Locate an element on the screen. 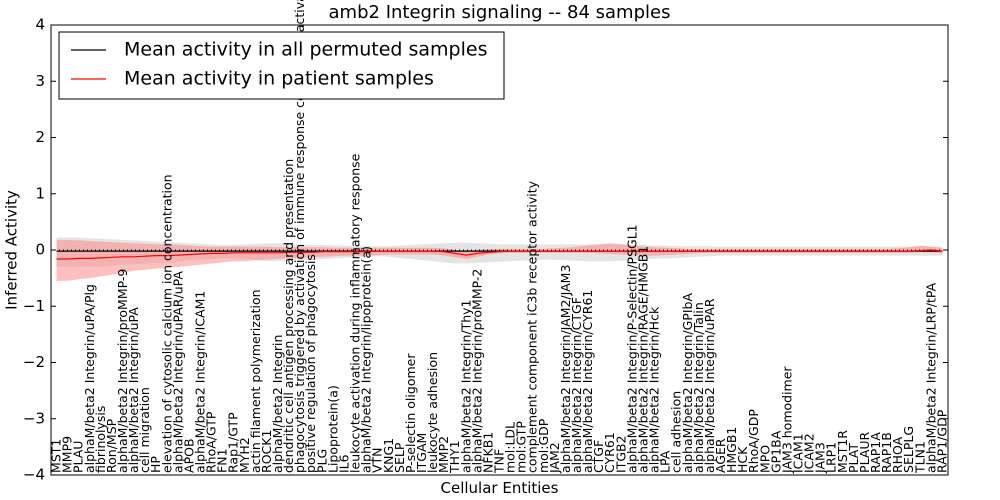 Image resolution: width=1000 pixels, height=500 pixels. x-tick-label: alphaM/beta2 Integrin/proMMP-9 is located at coordinates (122, 371).